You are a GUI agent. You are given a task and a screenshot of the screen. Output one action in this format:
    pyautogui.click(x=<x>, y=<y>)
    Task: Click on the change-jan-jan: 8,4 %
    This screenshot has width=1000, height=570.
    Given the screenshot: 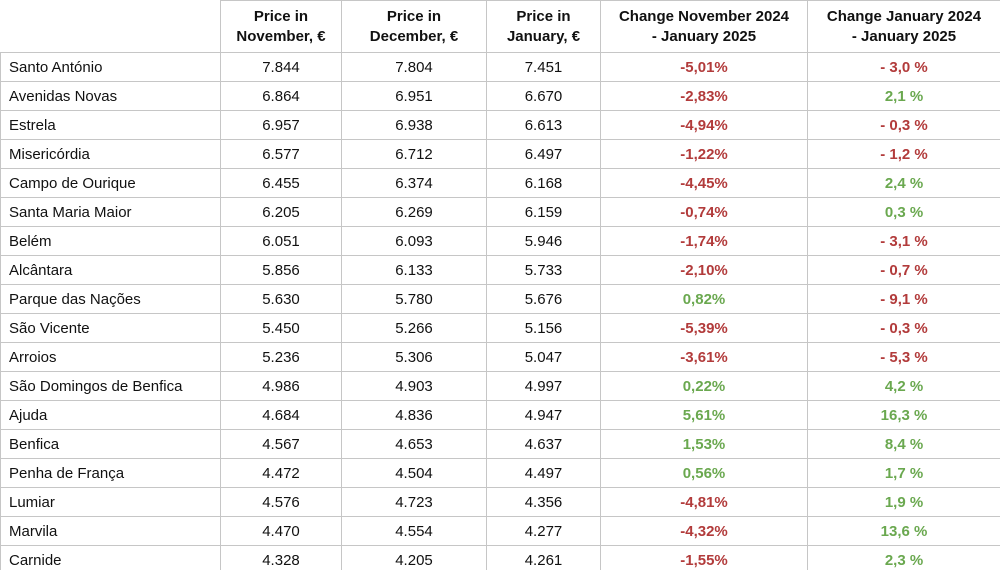 What is the action you would take?
    pyautogui.click(x=903, y=444)
    